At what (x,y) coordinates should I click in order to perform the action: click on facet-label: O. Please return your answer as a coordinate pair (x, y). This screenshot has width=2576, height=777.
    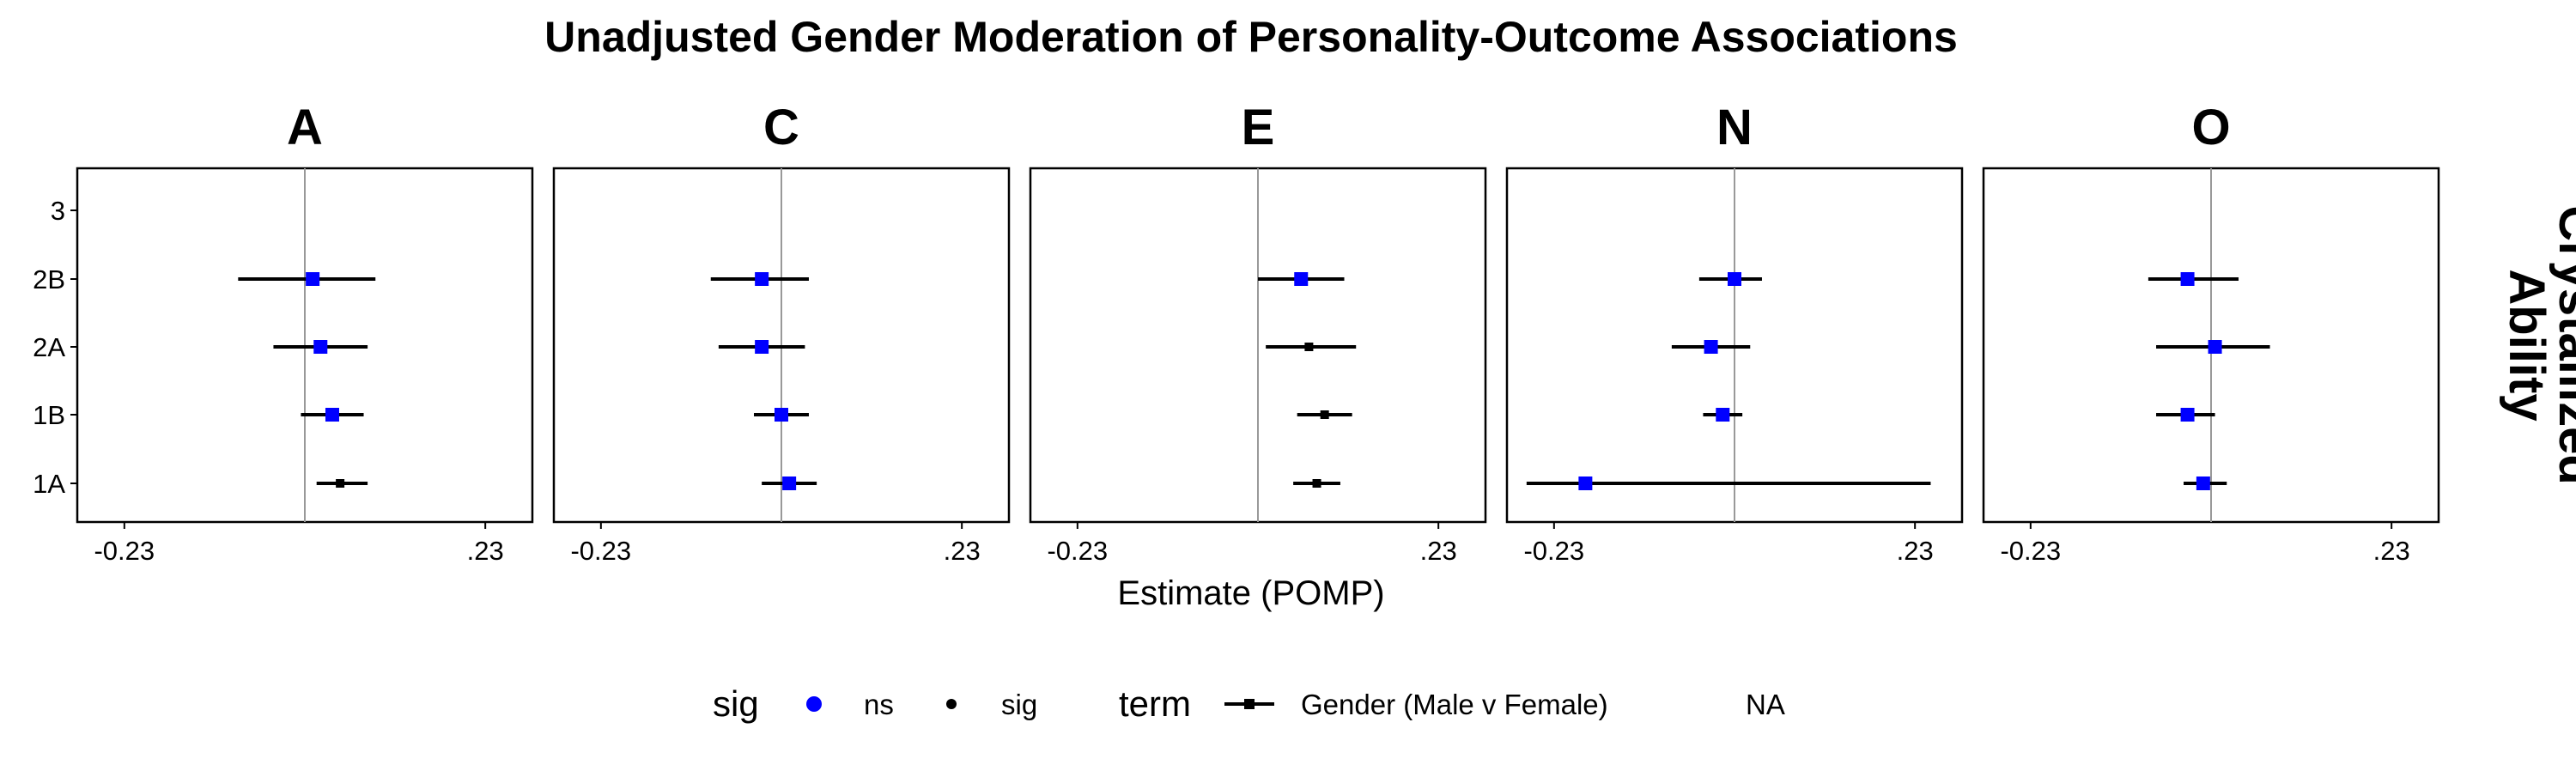
    Looking at the image, I should click on (2210, 127).